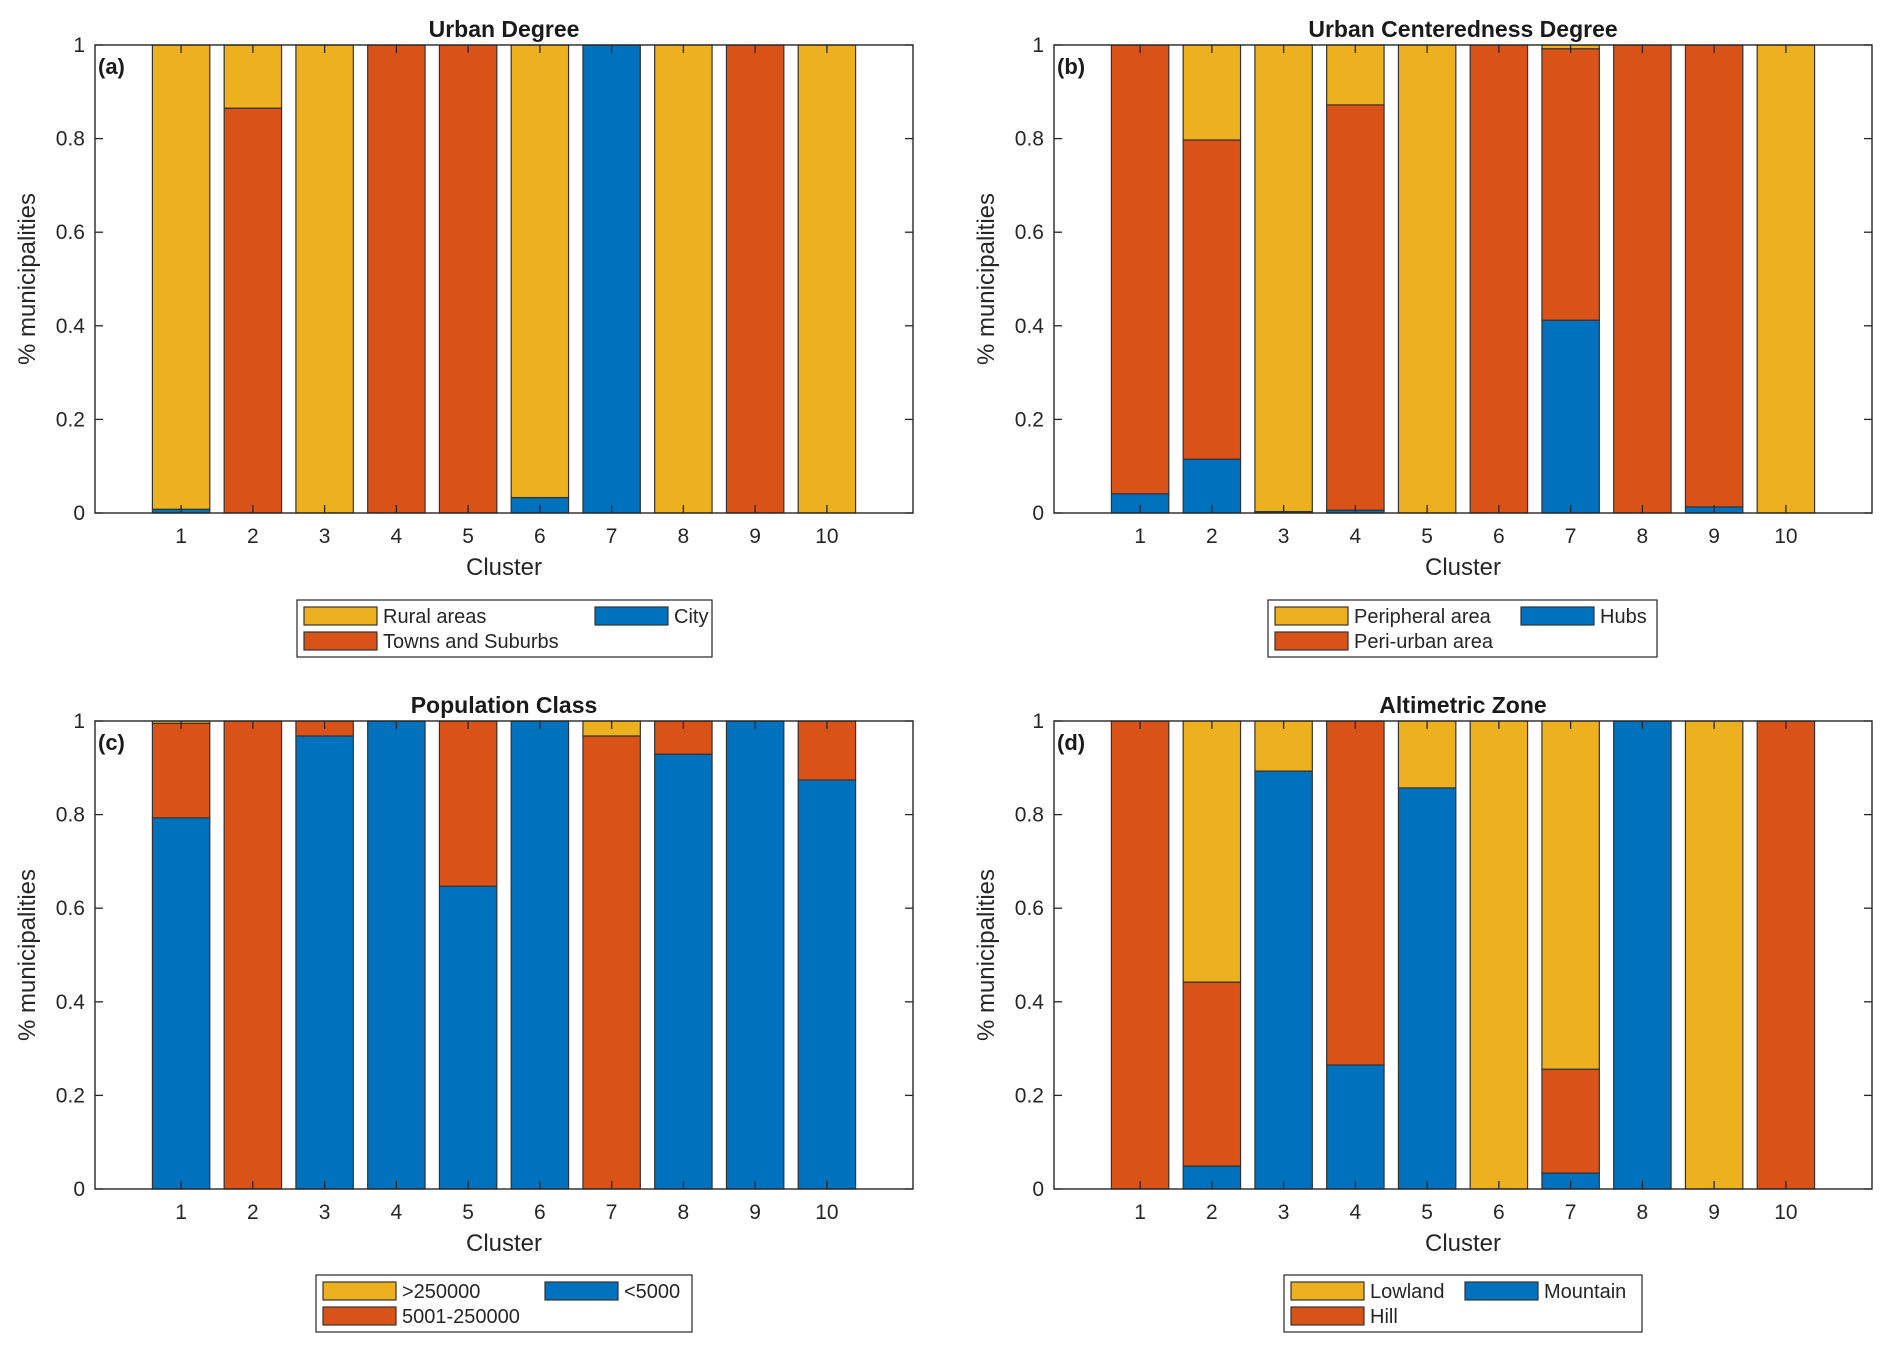  I want to click on legend-item: Peri-urban area, so click(1384, 642).